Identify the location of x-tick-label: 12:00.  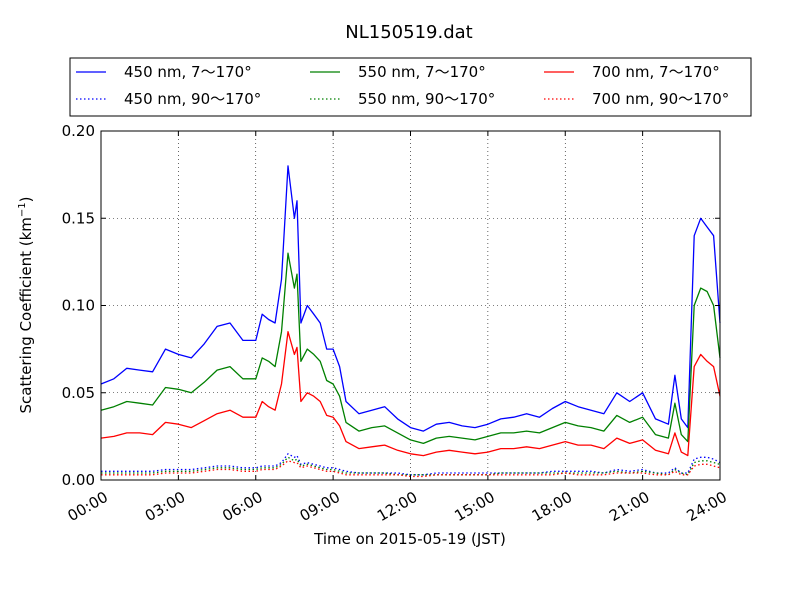
(397, 506).